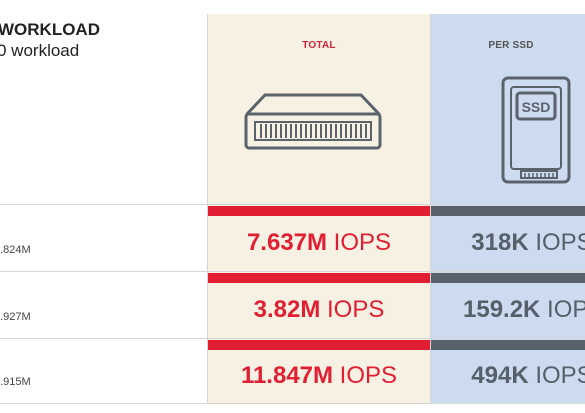 The image size is (585, 413). I want to click on row-2-ssd-value: 159.2K IOPS, so click(524, 309).